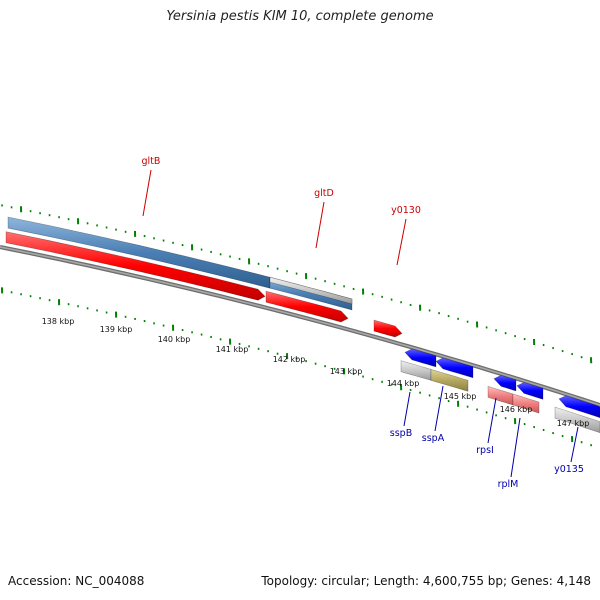 The image size is (600, 600). What do you see at coordinates (573, 423) in the screenshot?
I see `scale-label: 147 kbp` at bounding box center [573, 423].